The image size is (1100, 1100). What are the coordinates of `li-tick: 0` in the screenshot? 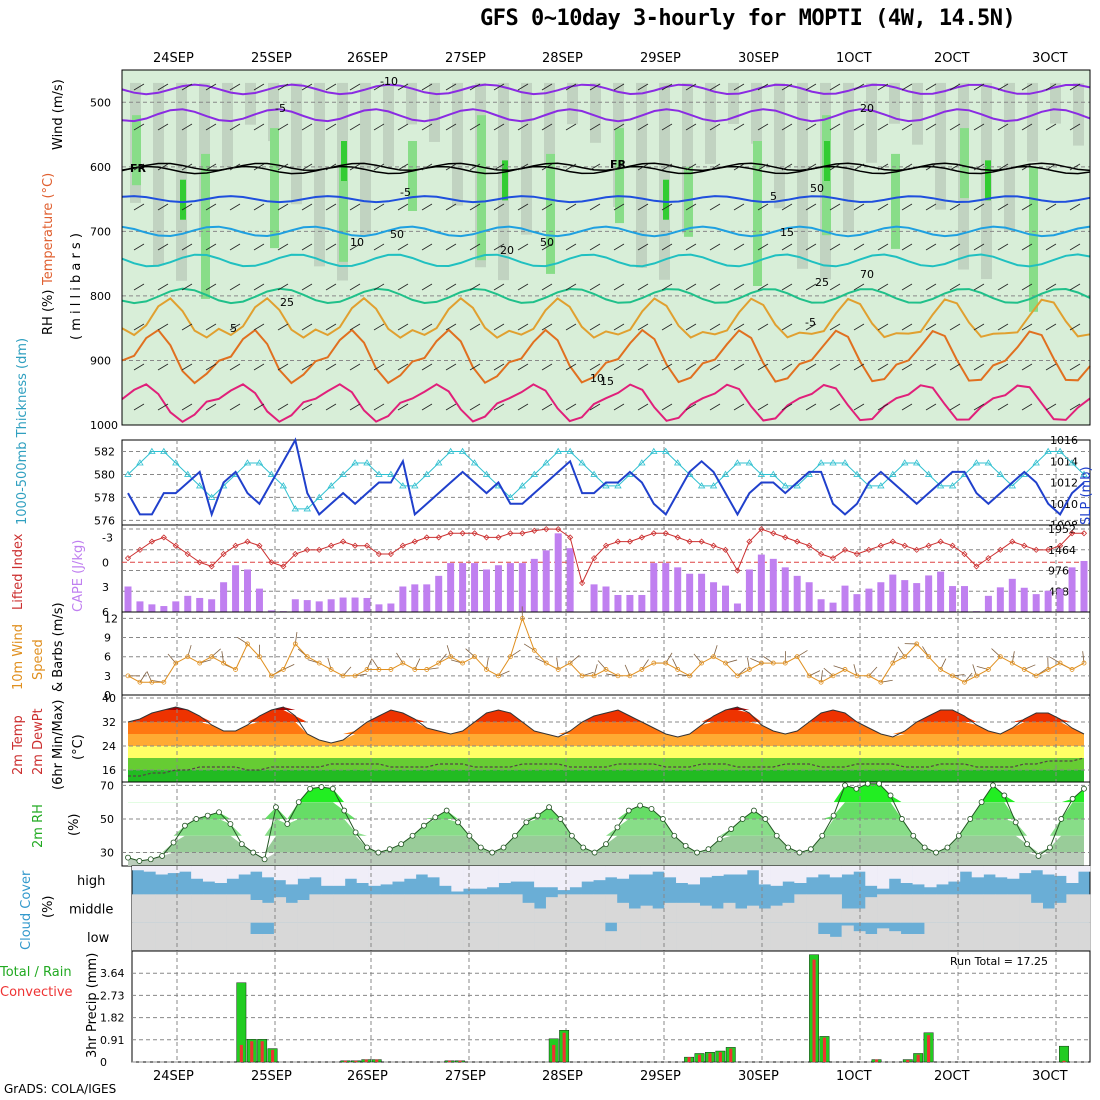 It's located at (105, 562).